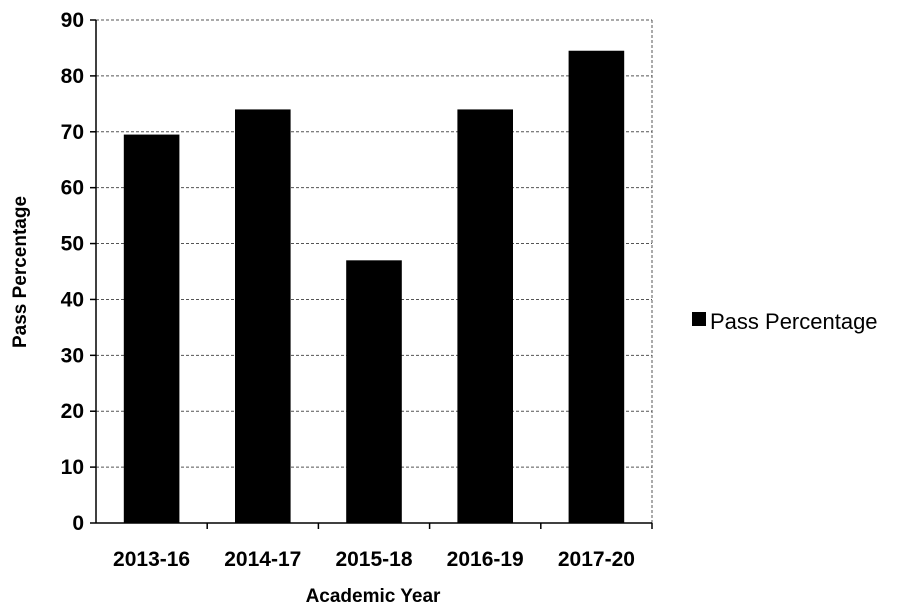 The image size is (921, 610). I want to click on legend-swatch, so click(699, 319).